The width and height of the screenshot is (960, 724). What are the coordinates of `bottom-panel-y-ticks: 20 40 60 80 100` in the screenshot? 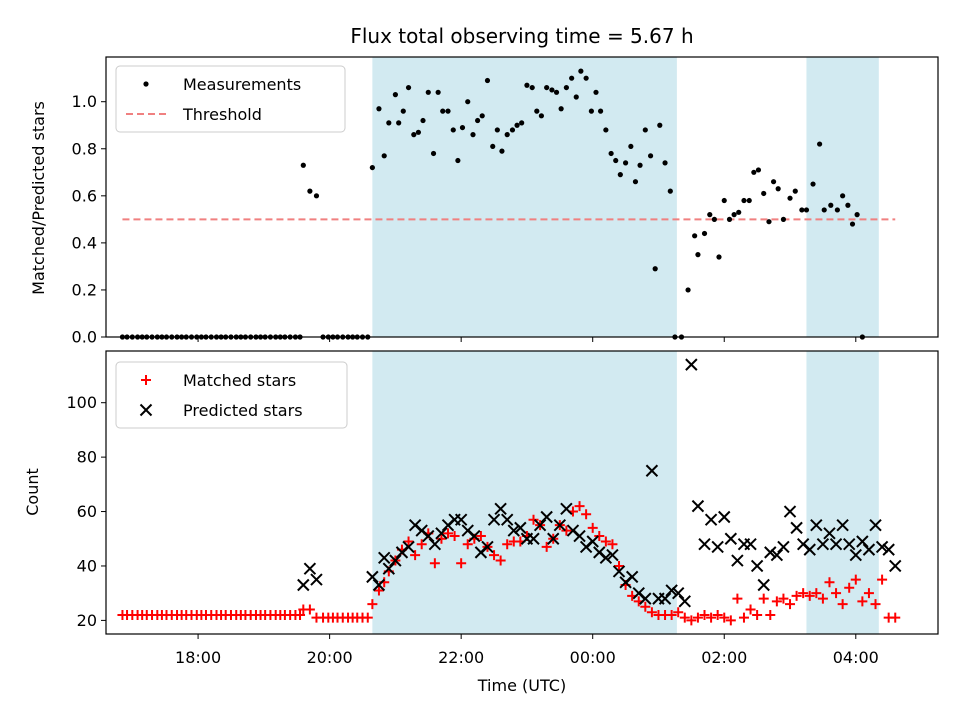 It's located at (86, 511).